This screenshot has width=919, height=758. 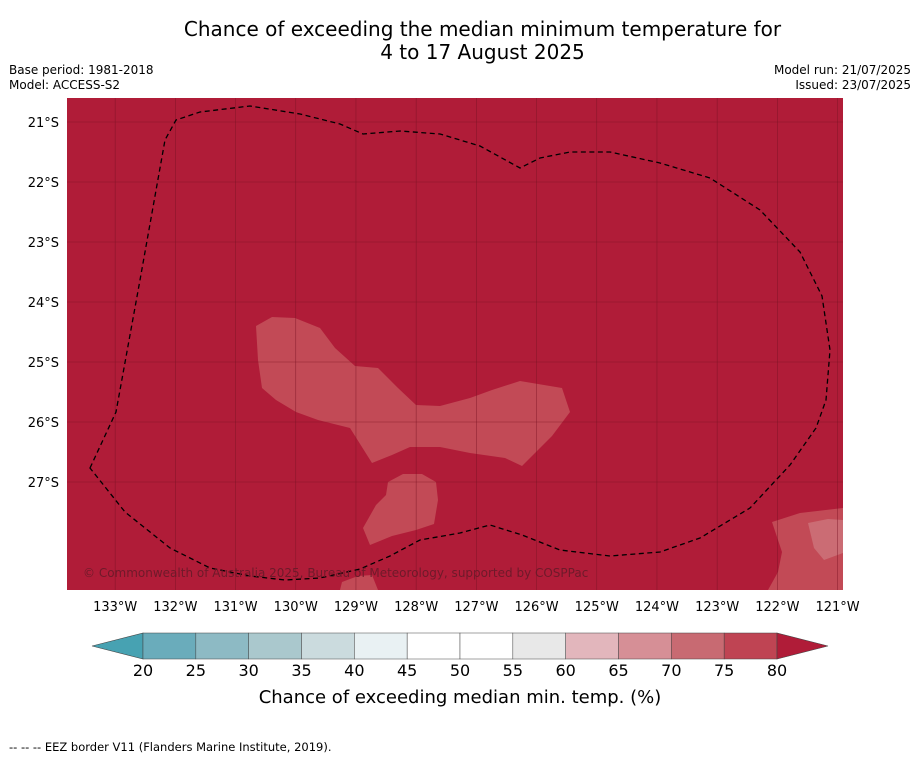 What do you see at coordinates (416, 607) in the screenshot?
I see `longitude-tick-label: 128°W` at bounding box center [416, 607].